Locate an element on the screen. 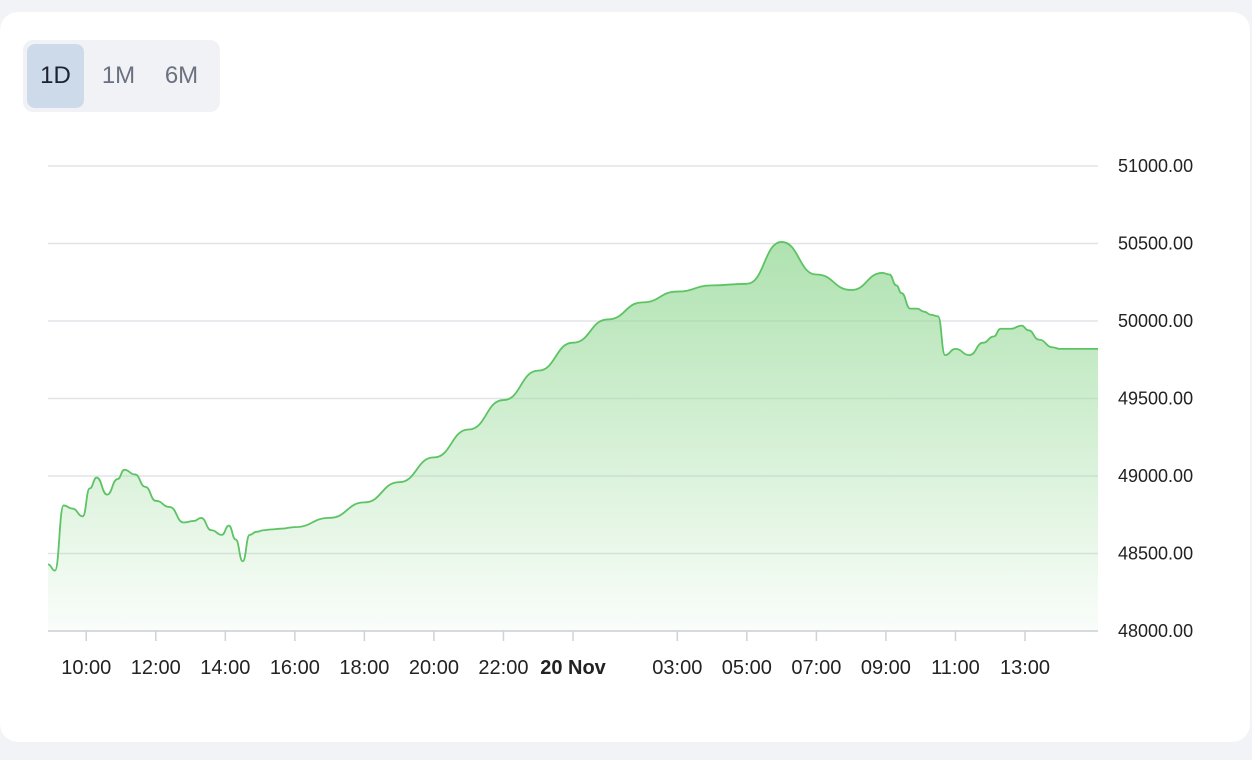 This screenshot has width=1252, height=760. x-tick-label: 22:00 is located at coordinates (503, 668).